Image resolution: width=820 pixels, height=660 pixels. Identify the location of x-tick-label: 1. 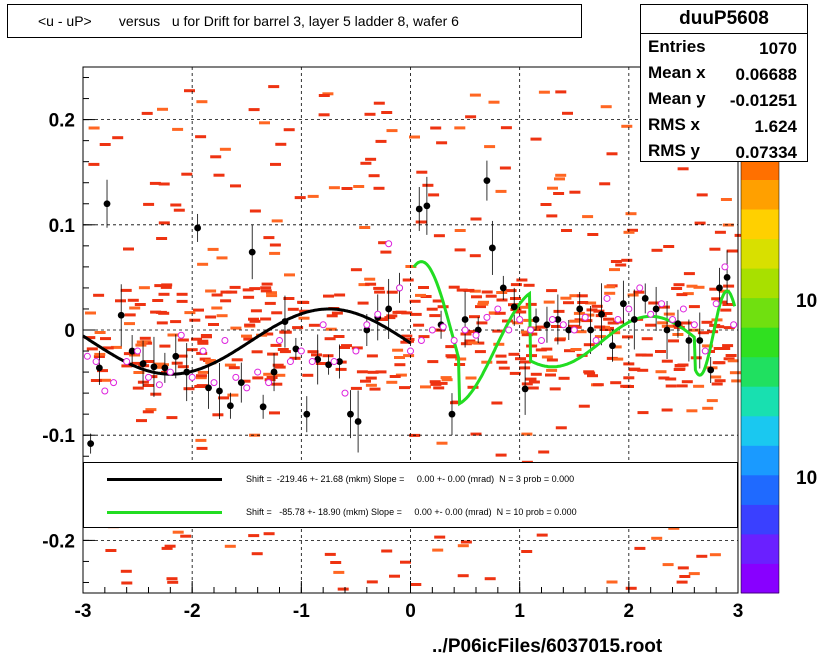
(519, 611).